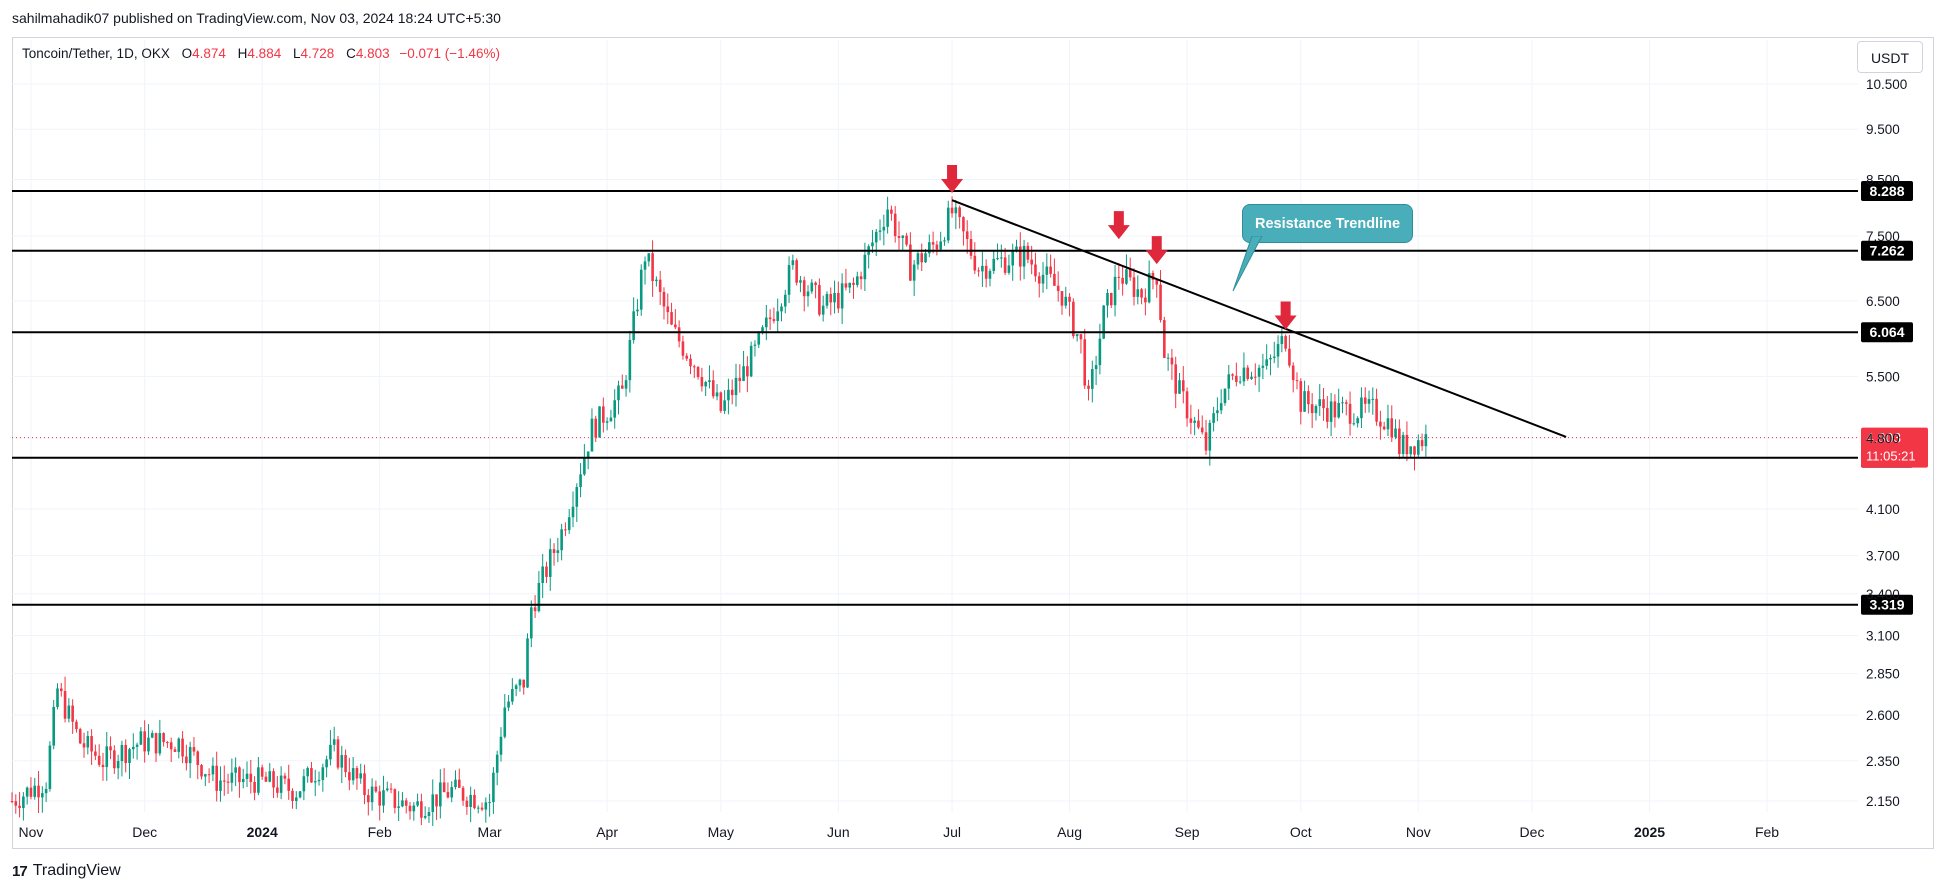  What do you see at coordinates (1532, 832) in the screenshot?
I see `time-tick-label: Dec` at bounding box center [1532, 832].